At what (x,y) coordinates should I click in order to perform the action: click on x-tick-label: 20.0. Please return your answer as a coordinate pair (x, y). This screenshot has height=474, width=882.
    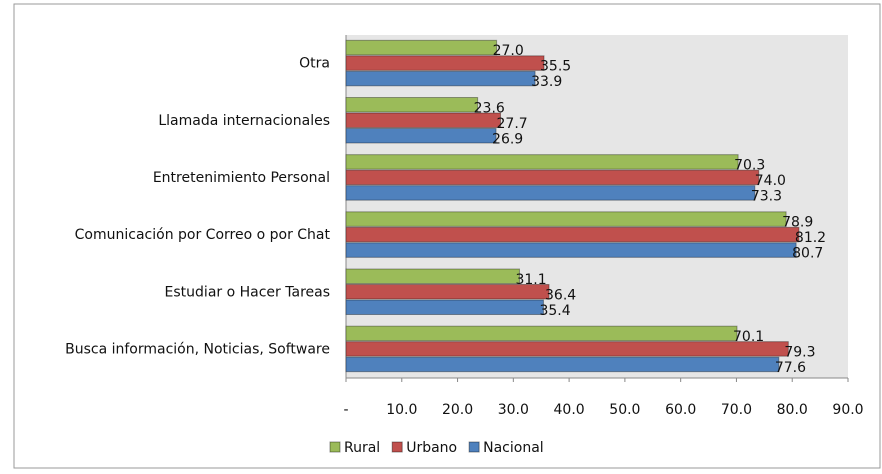
    Looking at the image, I should click on (457, 410).